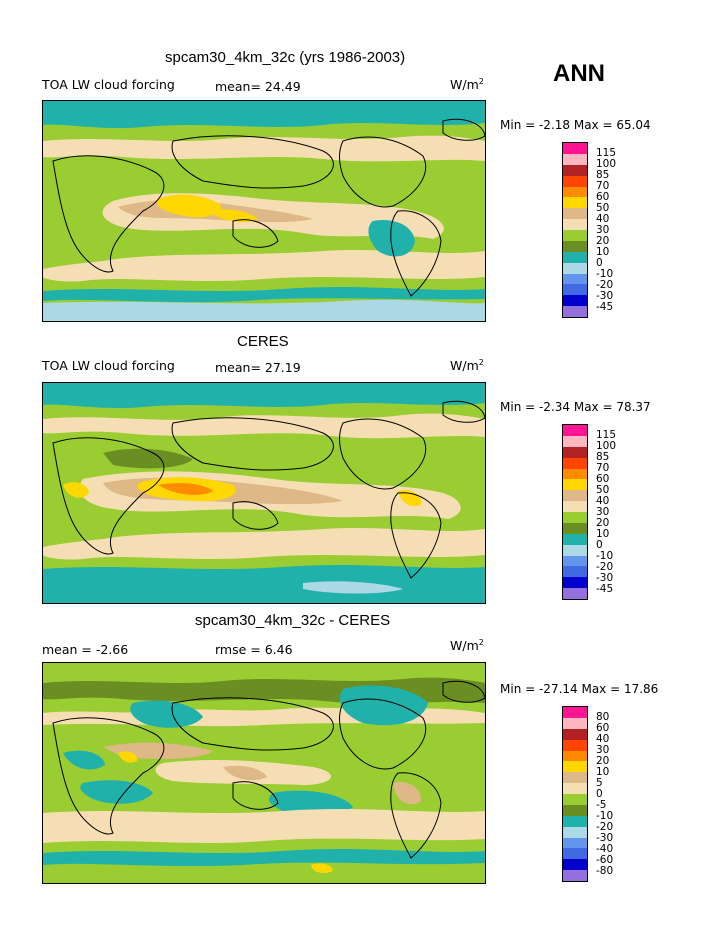 This screenshot has width=723, height=935. Describe the element at coordinates (603, 479) in the screenshot. I see `legend-label: 60` at that location.